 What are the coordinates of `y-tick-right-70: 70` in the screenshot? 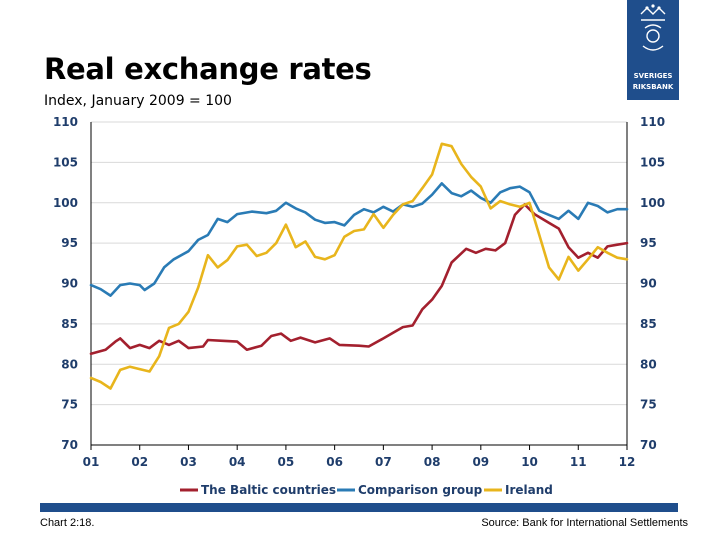 It's located at (648, 445).